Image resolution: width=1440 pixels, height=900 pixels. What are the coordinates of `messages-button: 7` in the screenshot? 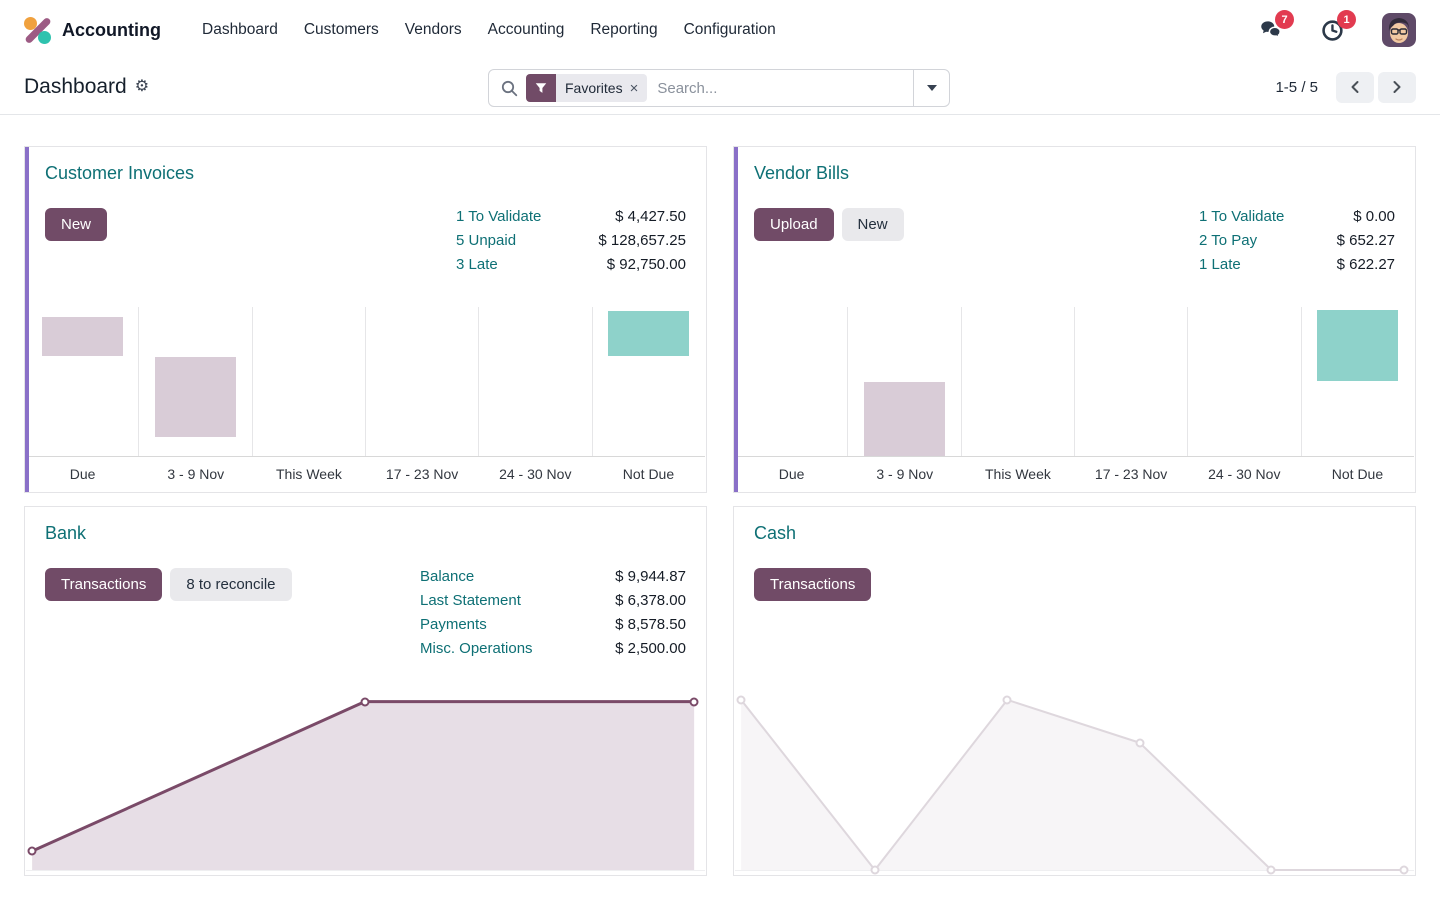 It's located at (1276, 26).